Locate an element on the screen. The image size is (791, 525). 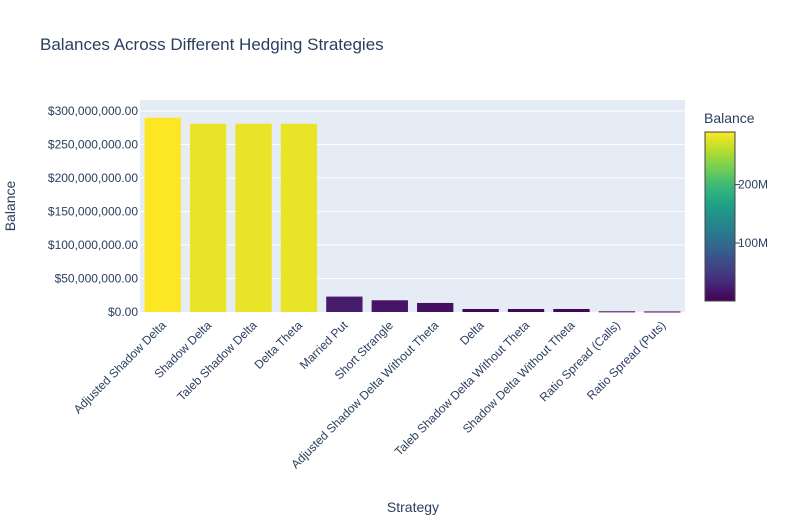
y-tick-label: $200,000,000.00 is located at coordinates (93, 178).